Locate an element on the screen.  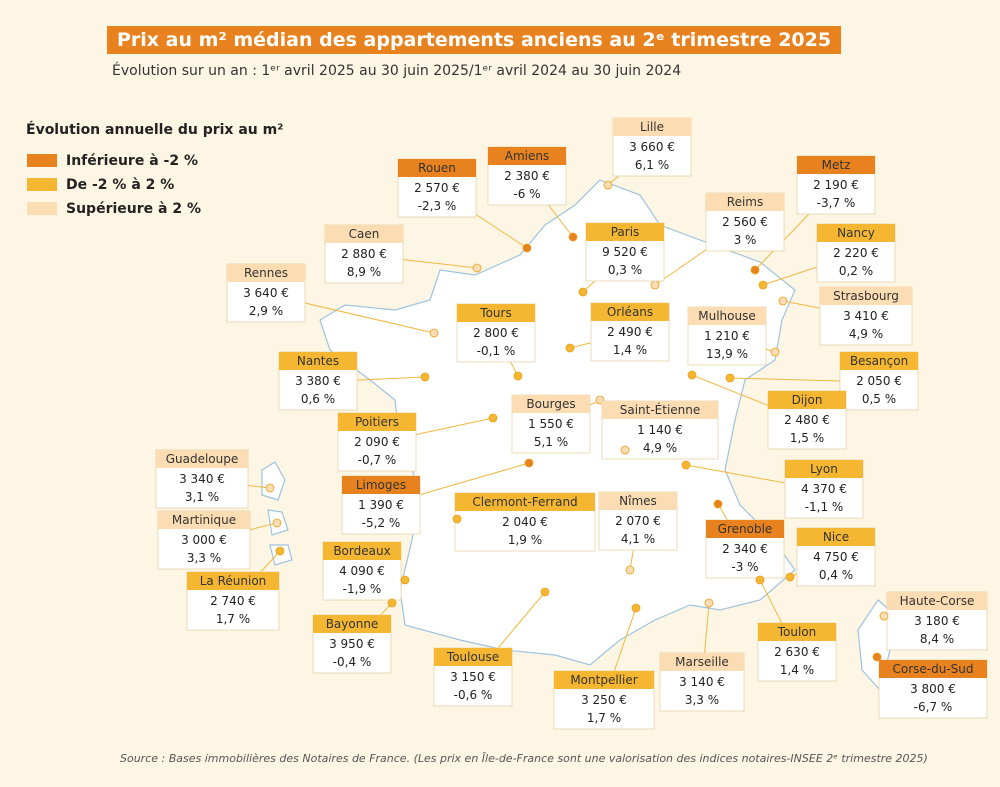
city-change: 1,5 % is located at coordinates (807, 438).